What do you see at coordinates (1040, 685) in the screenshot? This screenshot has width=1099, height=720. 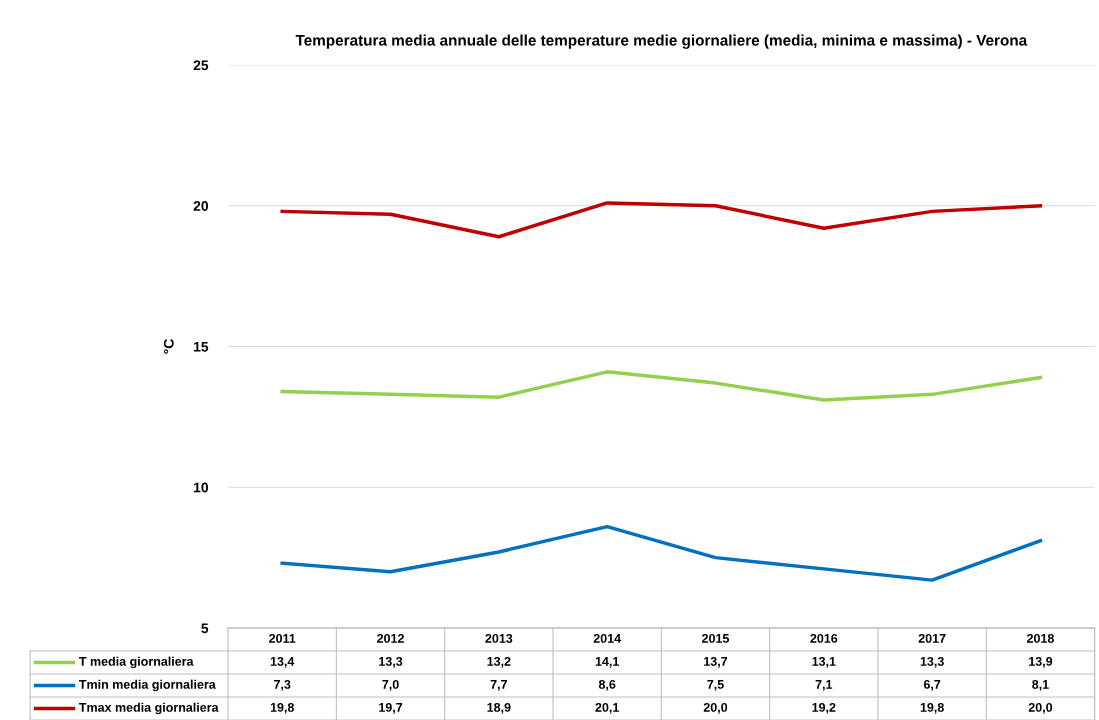 I see `data-label: 8,1` at bounding box center [1040, 685].